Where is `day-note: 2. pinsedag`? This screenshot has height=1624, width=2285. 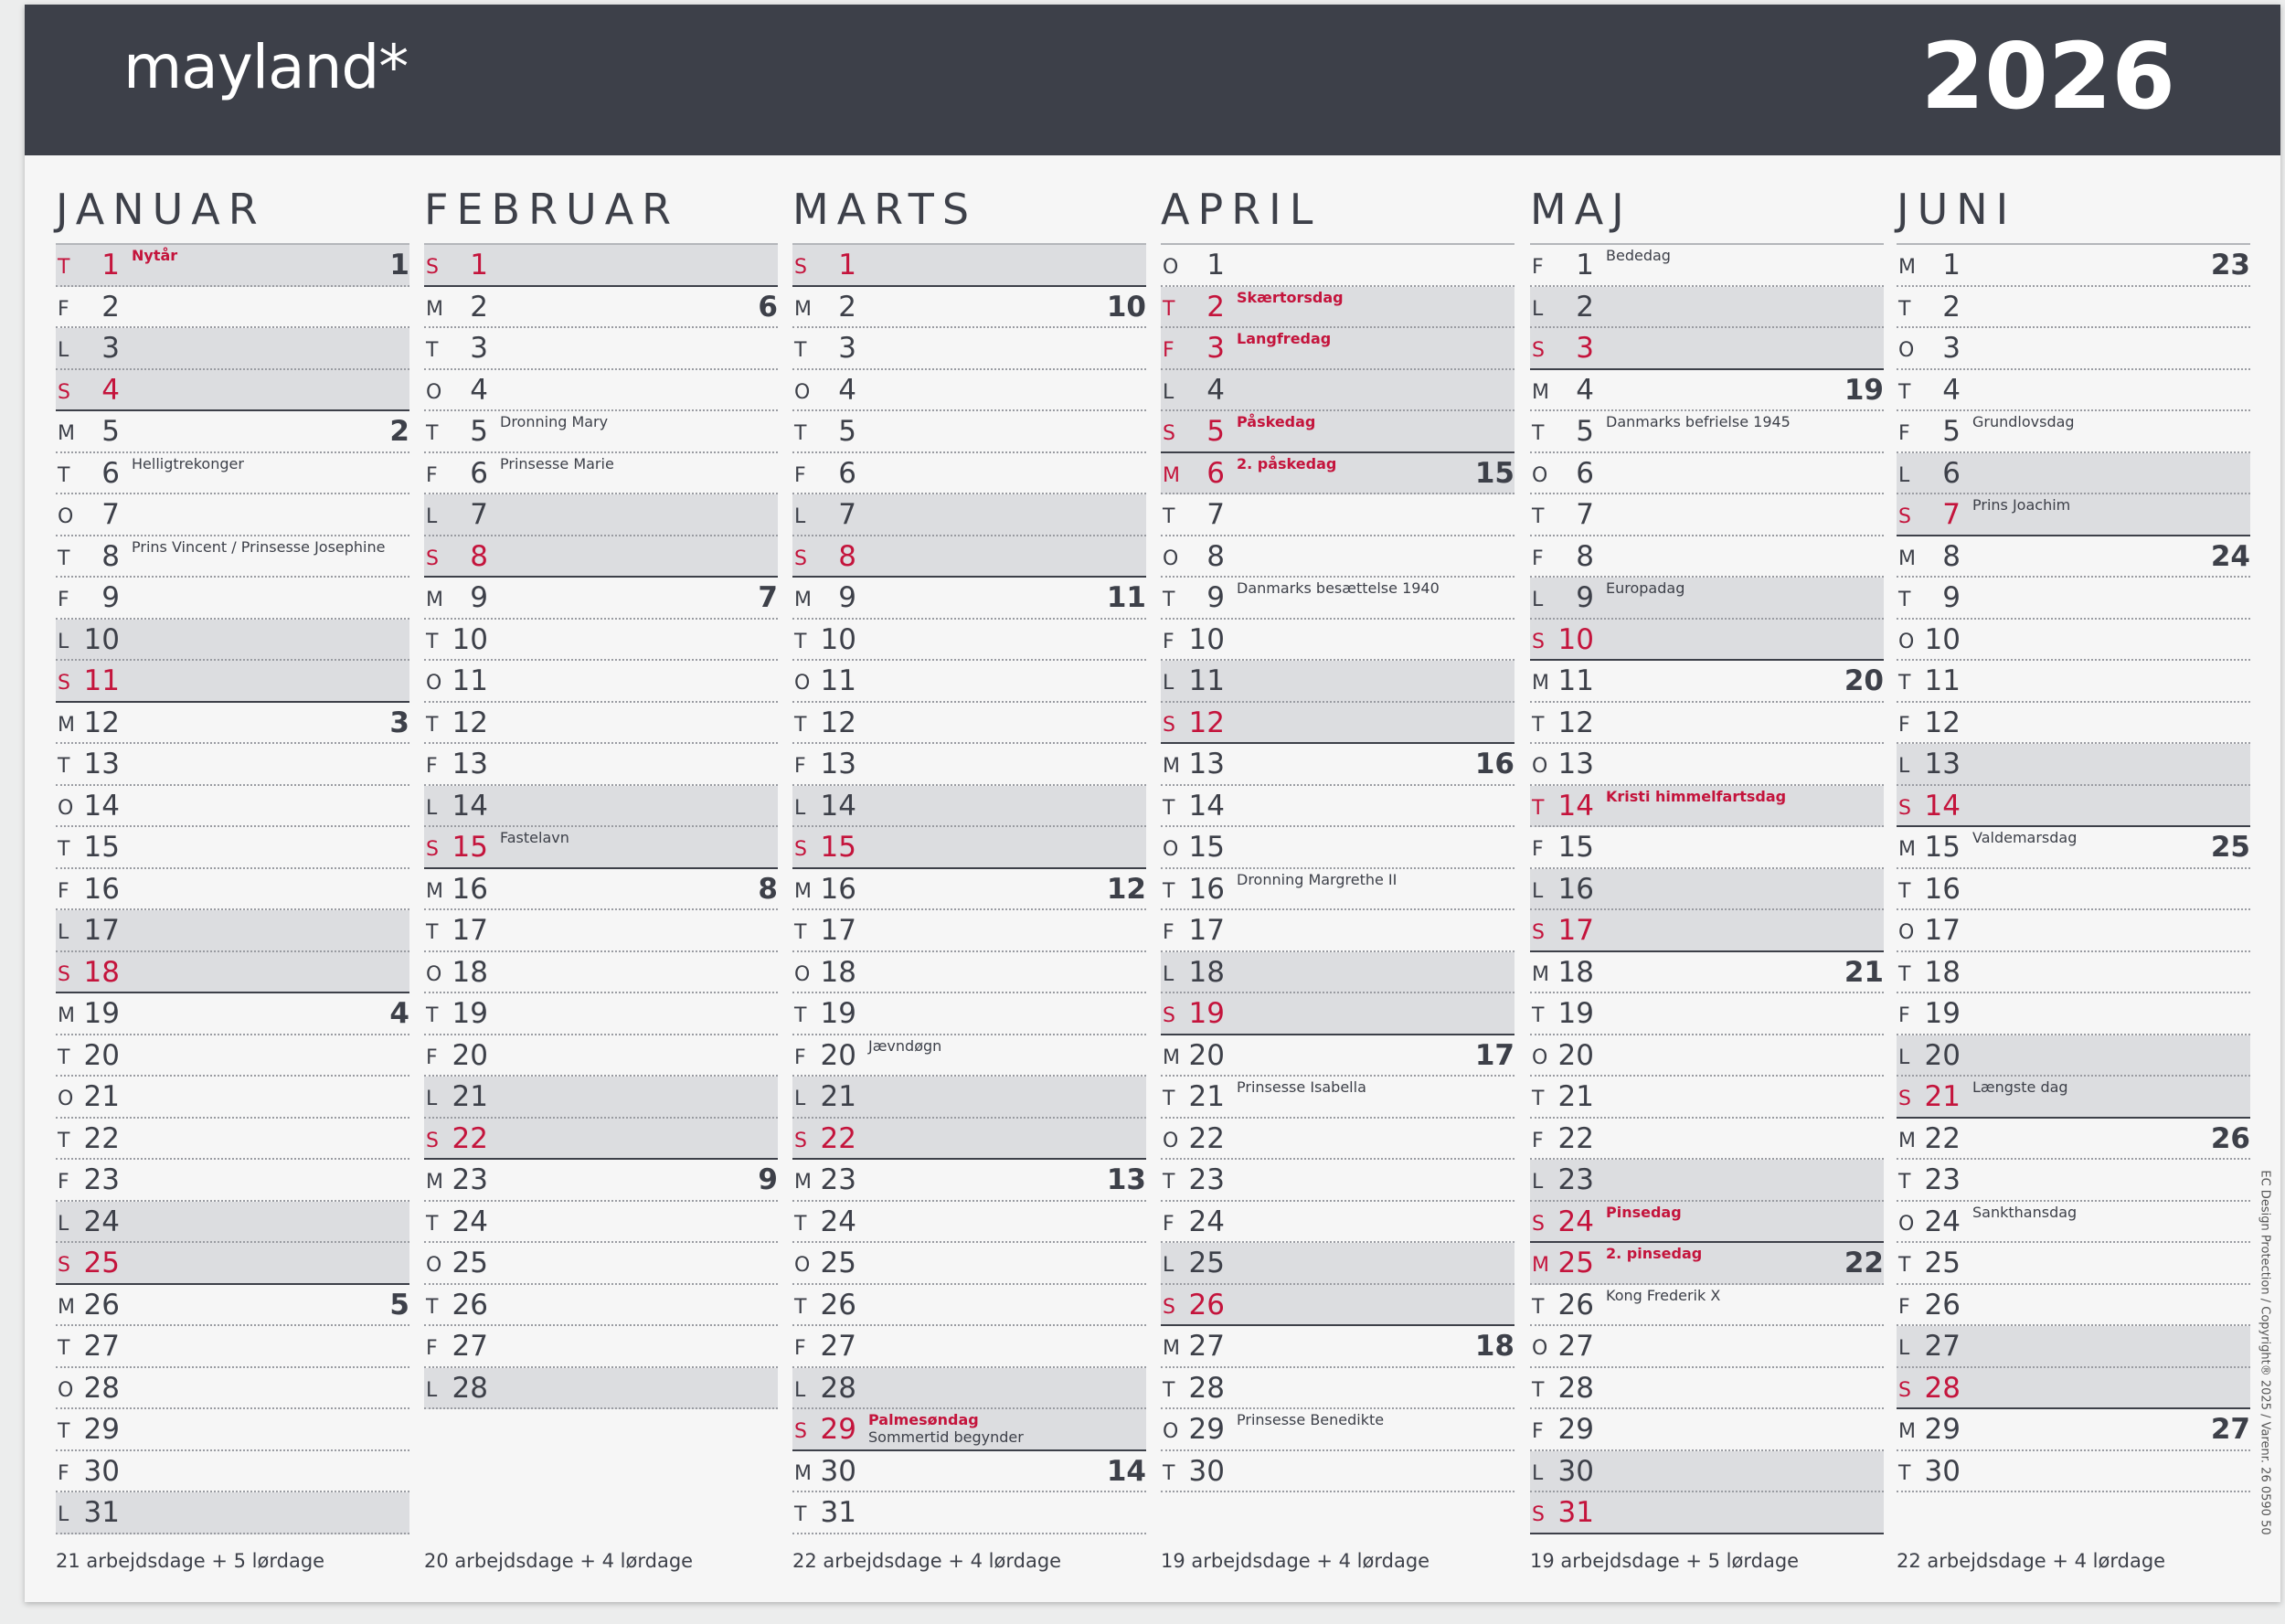
day-note: 2. pinsedag is located at coordinates (1654, 1253).